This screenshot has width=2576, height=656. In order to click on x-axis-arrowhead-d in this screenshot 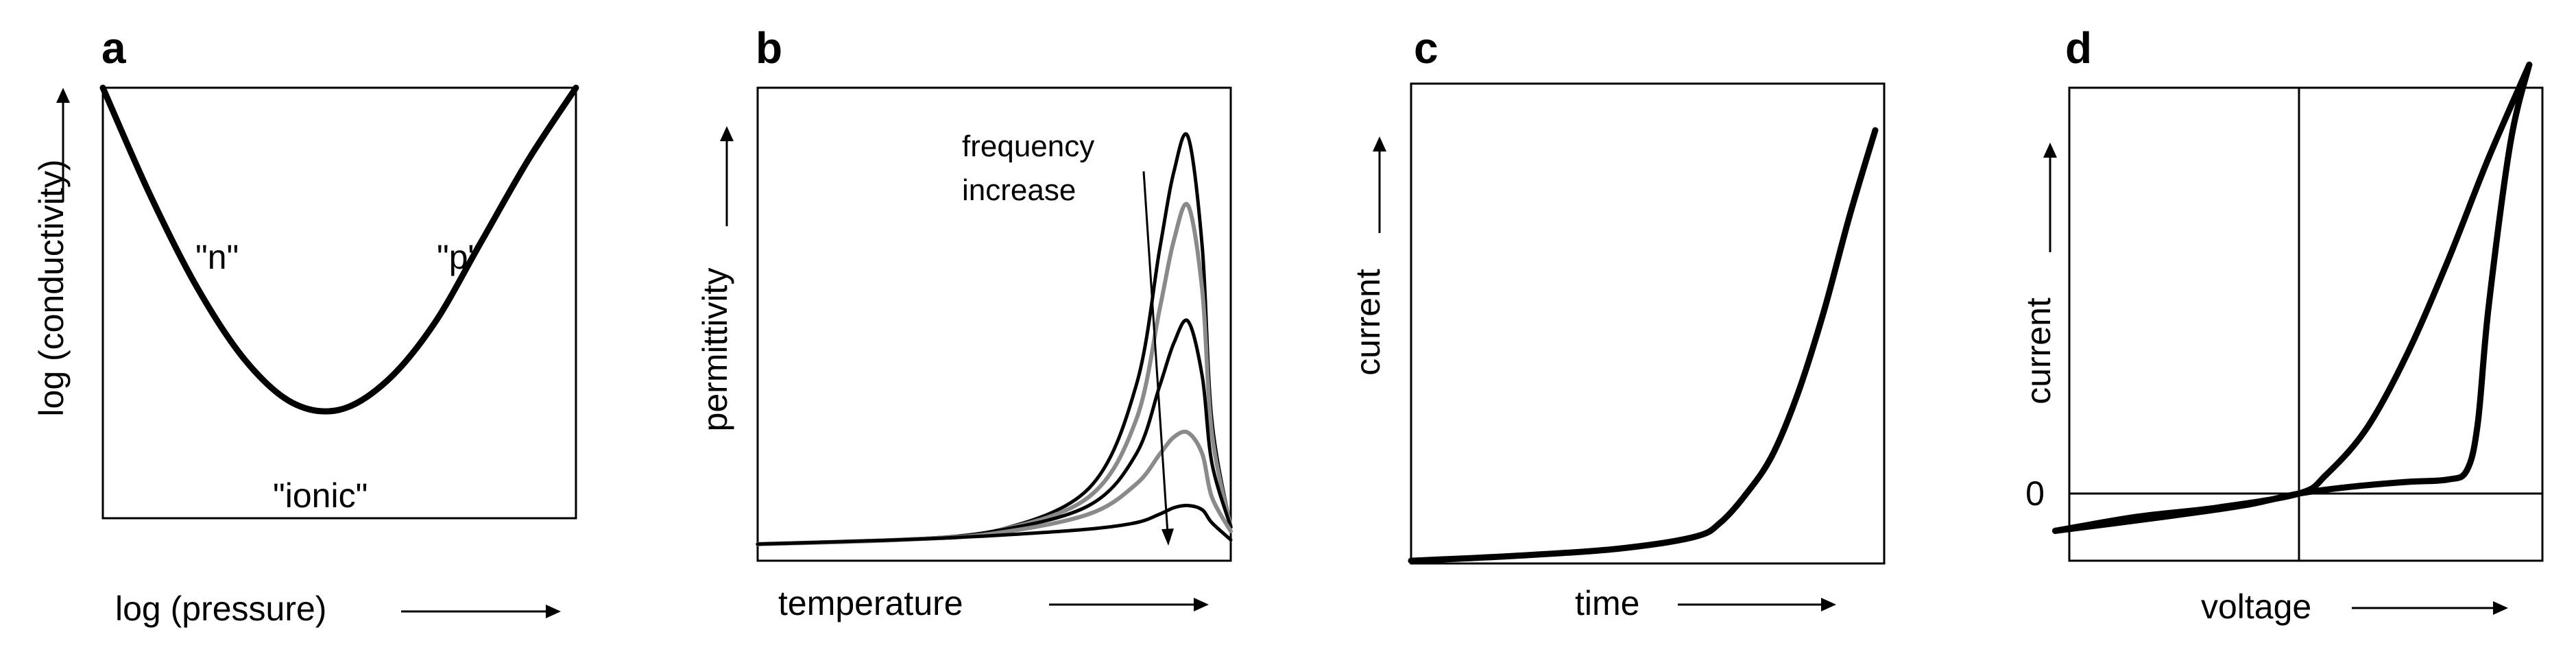, I will do `click(2500, 608)`.